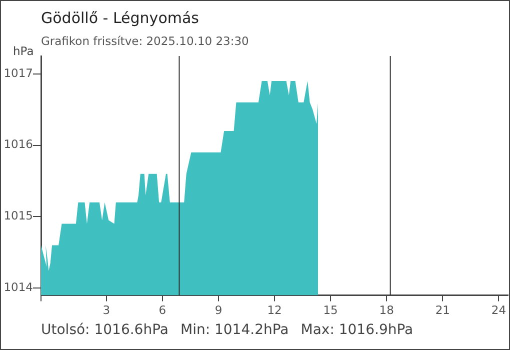 This screenshot has width=510, height=350. What do you see at coordinates (18, 215) in the screenshot?
I see `y-tick-label: 1015` at bounding box center [18, 215].